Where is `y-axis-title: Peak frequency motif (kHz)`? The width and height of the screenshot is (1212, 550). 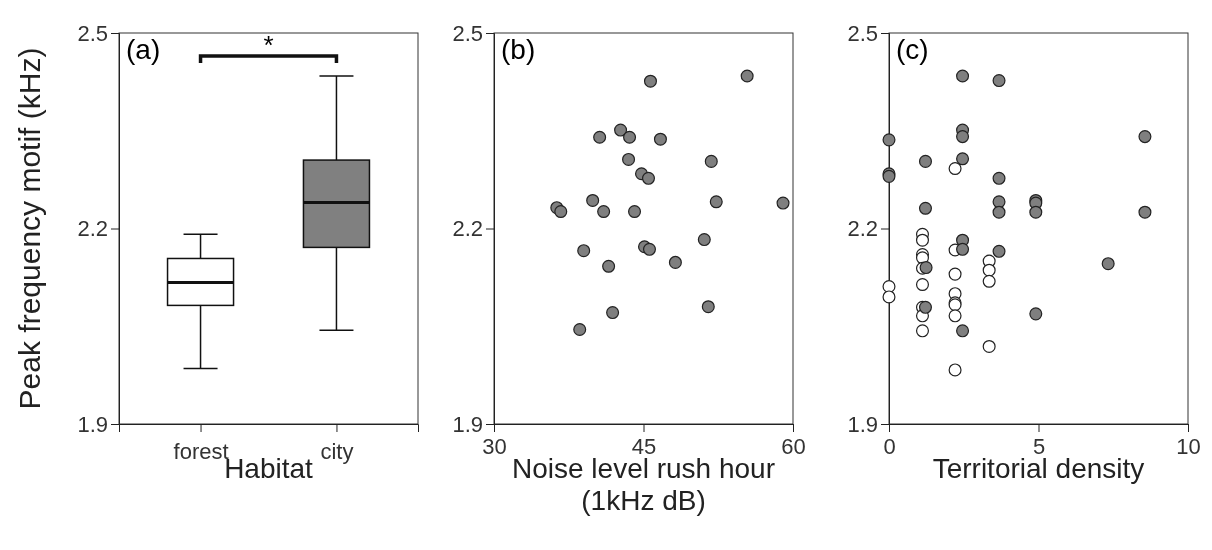
y-axis-title: Peak frequency motif (kHz) is located at coordinates (29, 228).